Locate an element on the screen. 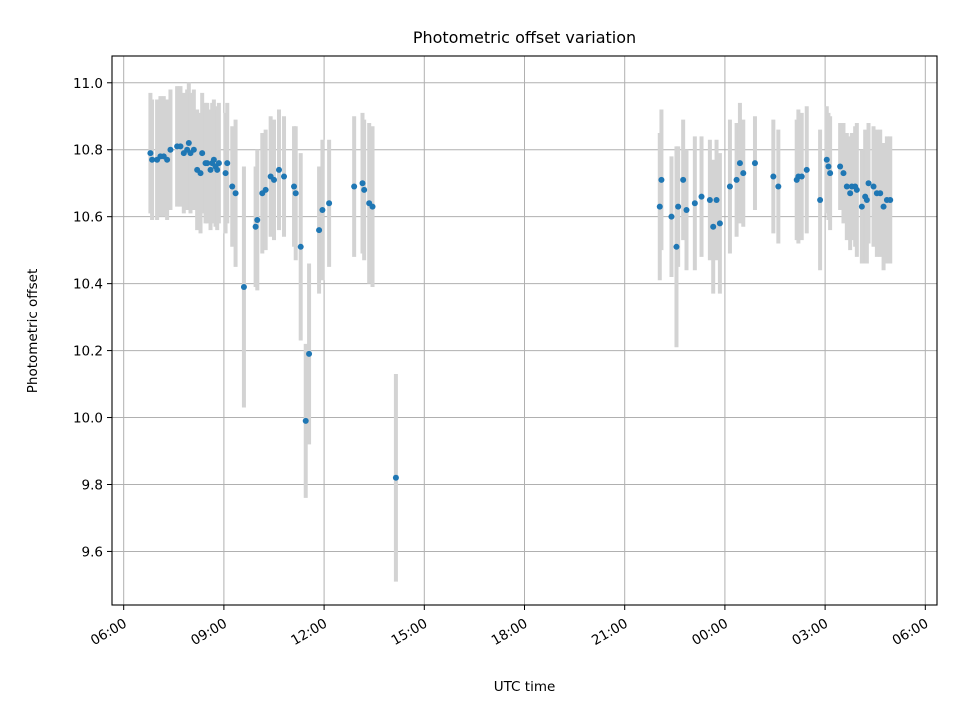 This screenshot has width=960, height=720. chart-title: Photometric offset variation is located at coordinates (524, 37).